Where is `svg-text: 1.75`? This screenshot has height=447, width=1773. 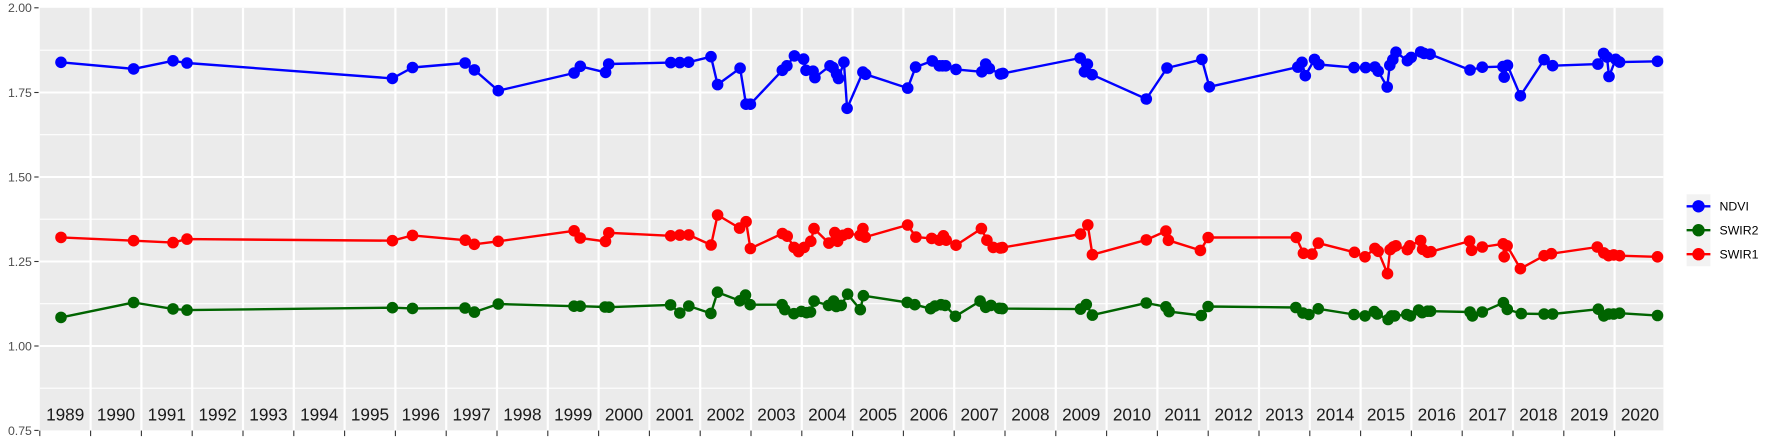 svg-text: 1.75 is located at coordinates (20, 93).